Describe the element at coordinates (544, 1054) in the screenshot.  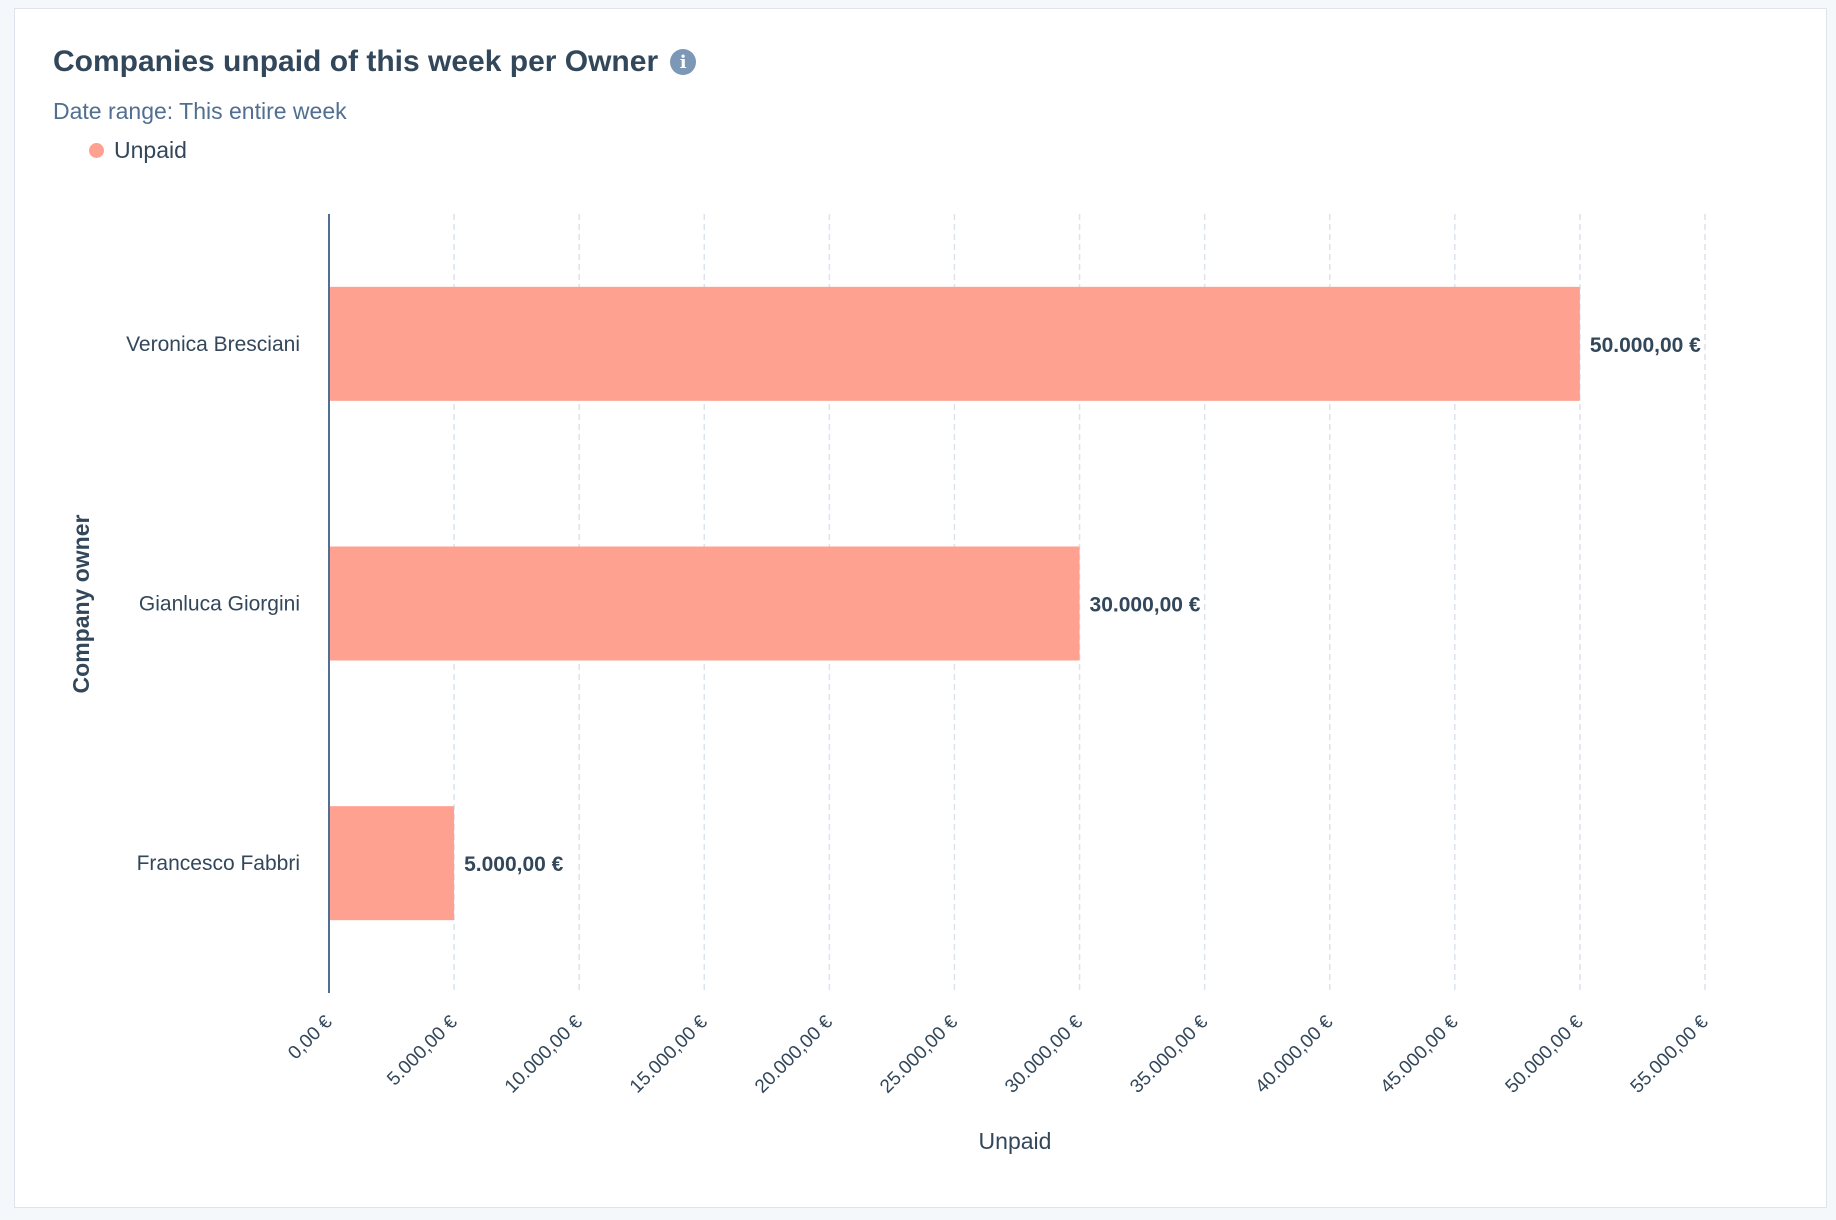
I see `x-tick-label: 10.000,00 €` at that location.